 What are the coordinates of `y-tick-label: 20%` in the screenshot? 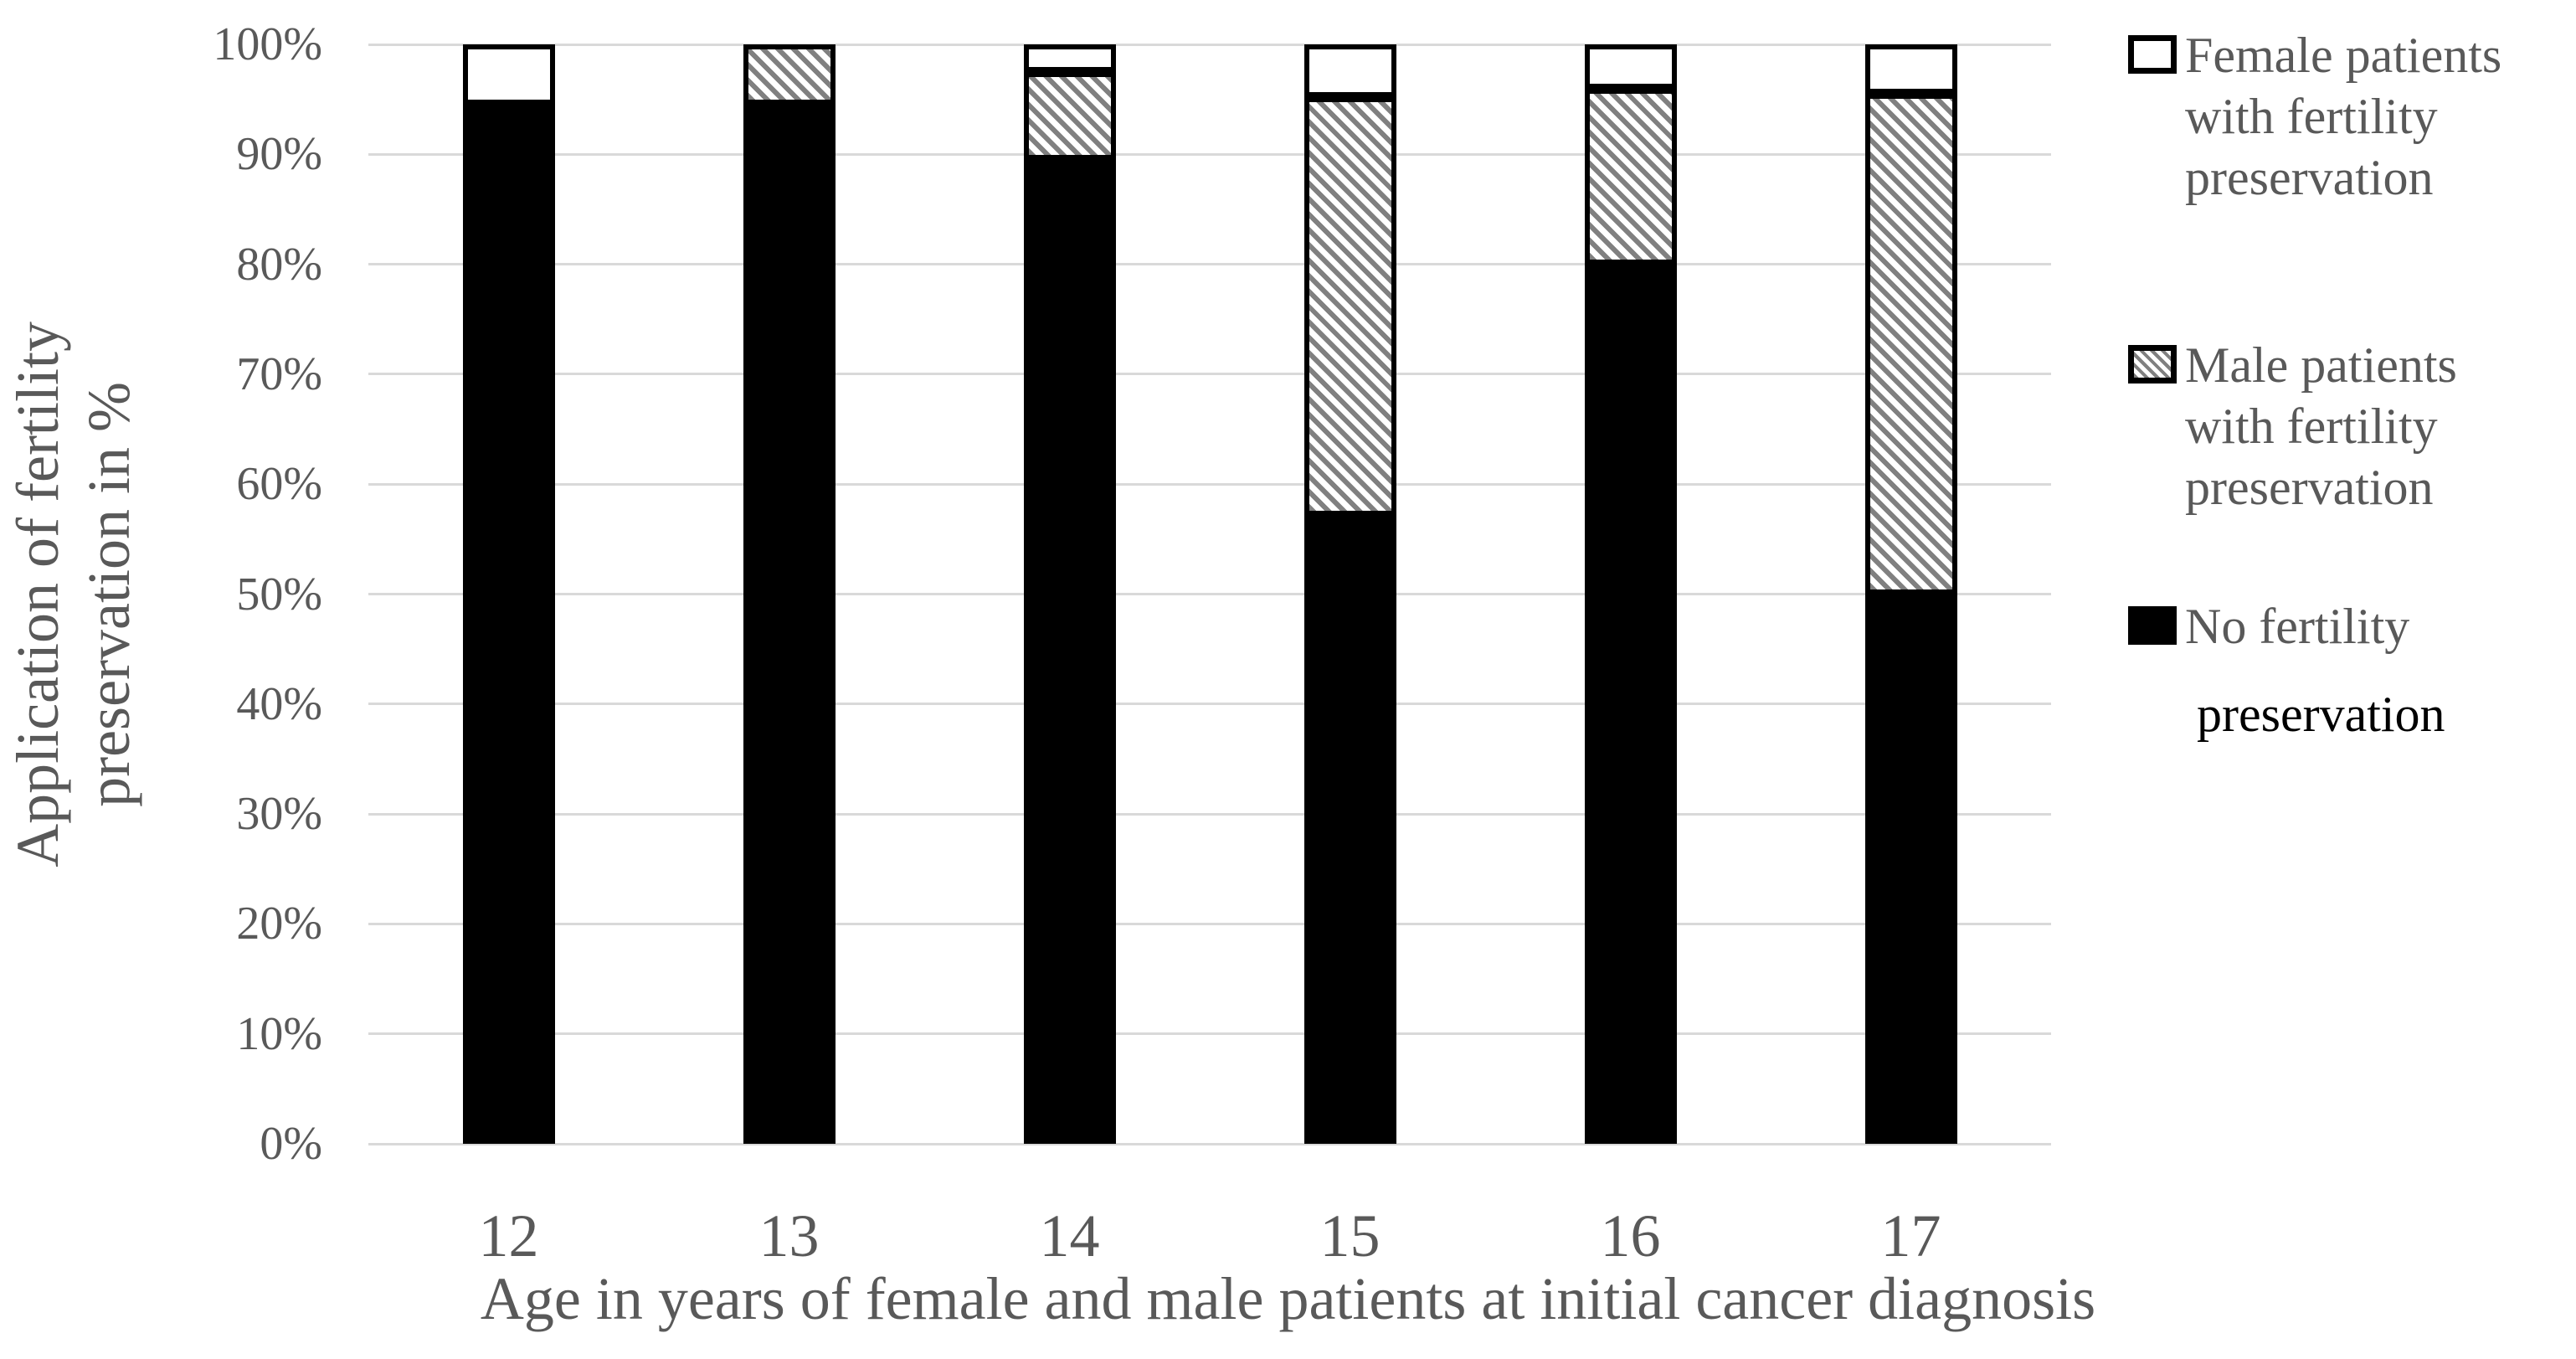 It's located at (279, 924).